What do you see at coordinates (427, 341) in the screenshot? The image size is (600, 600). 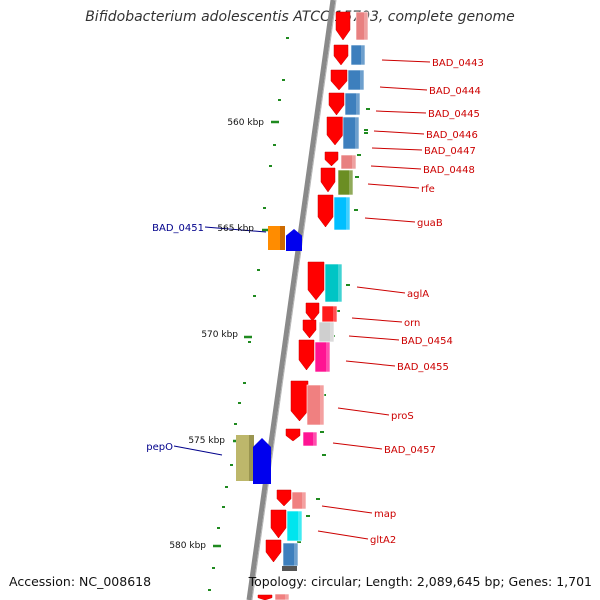 I see `gene-label-right: BAD_0454` at bounding box center [427, 341].